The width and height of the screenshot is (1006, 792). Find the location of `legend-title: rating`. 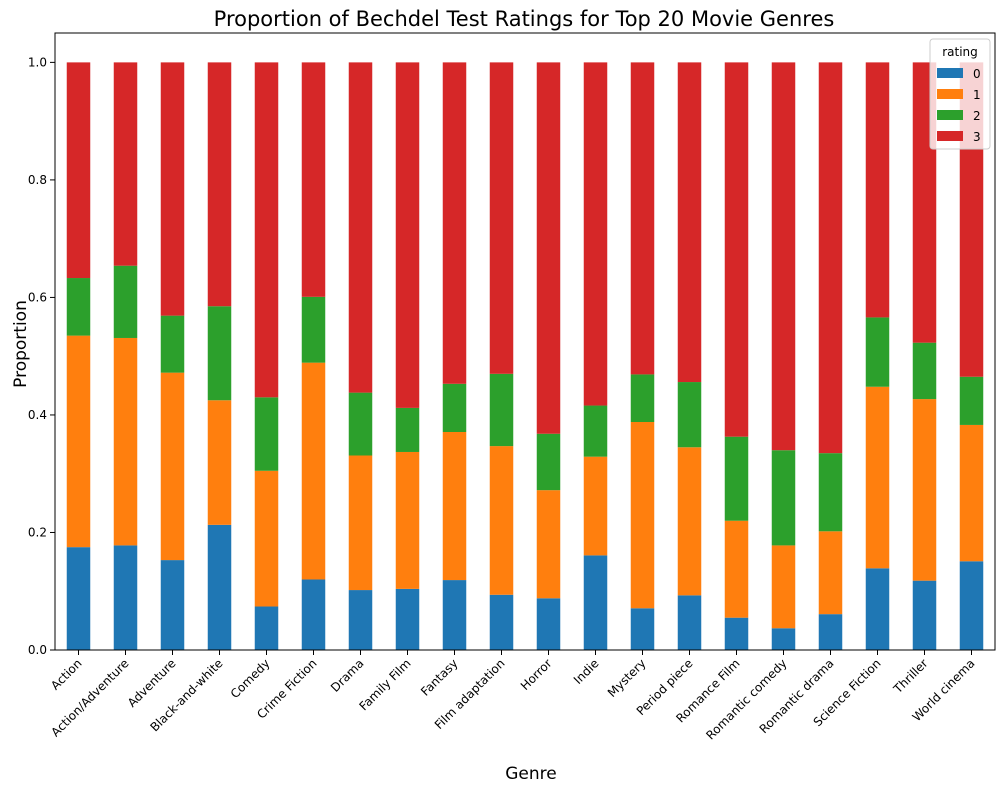

legend-title: rating is located at coordinates (960, 52).